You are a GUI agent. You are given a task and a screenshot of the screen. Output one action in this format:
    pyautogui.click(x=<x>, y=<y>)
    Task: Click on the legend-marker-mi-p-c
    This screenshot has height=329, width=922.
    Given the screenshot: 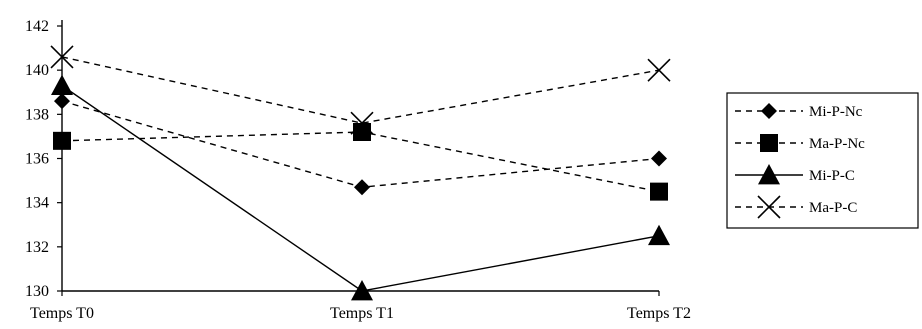 What is the action you would take?
    pyautogui.click(x=769, y=174)
    